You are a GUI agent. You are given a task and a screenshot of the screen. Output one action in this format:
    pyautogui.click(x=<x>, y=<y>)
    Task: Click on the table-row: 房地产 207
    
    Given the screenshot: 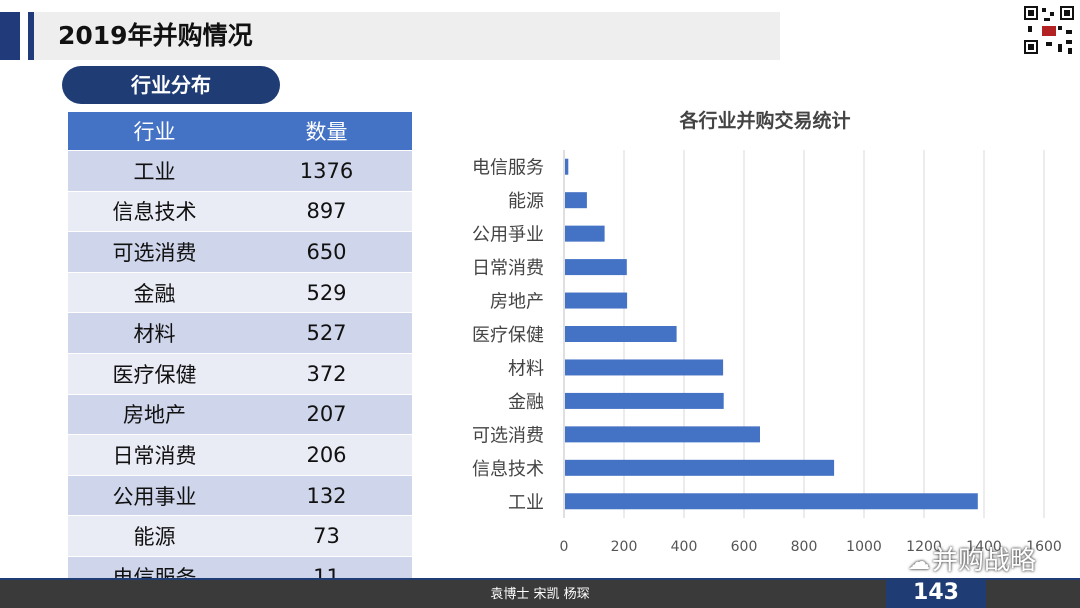 What is the action you would take?
    pyautogui.click(x=240, y=414)
    